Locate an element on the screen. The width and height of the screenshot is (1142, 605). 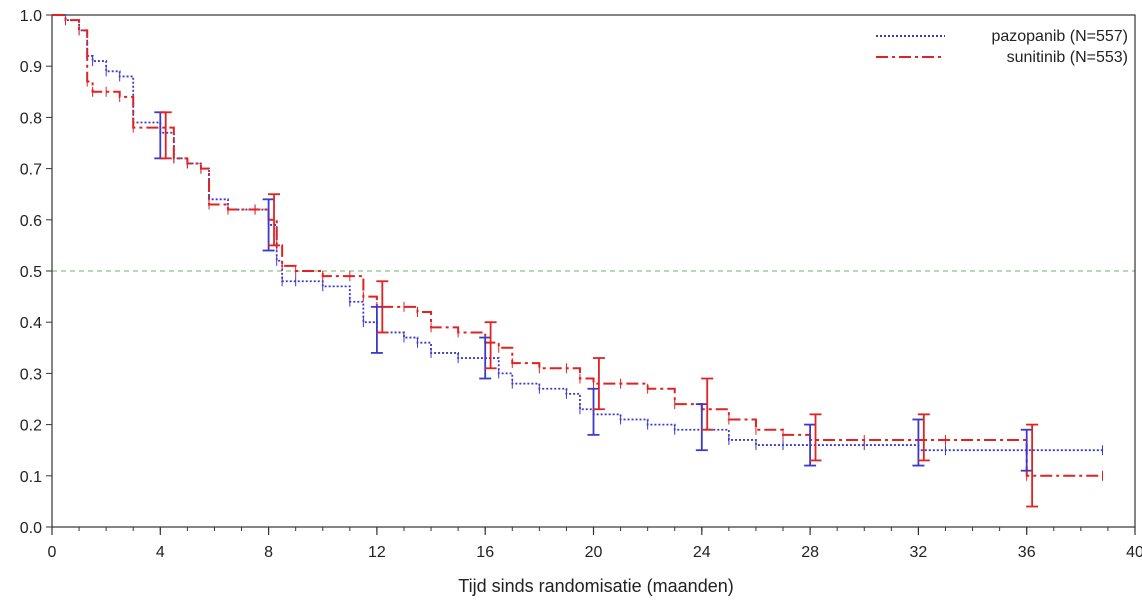
y-tick-label: 0.8 is located at coordinates (31, 118).